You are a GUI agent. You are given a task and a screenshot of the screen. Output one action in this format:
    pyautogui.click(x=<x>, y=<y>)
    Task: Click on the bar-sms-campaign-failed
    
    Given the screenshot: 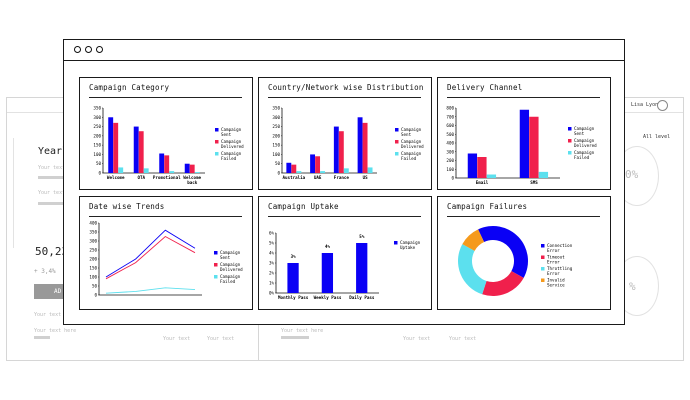 What is the action you would take?
    pyautogui.click(x=543, y=174)
    